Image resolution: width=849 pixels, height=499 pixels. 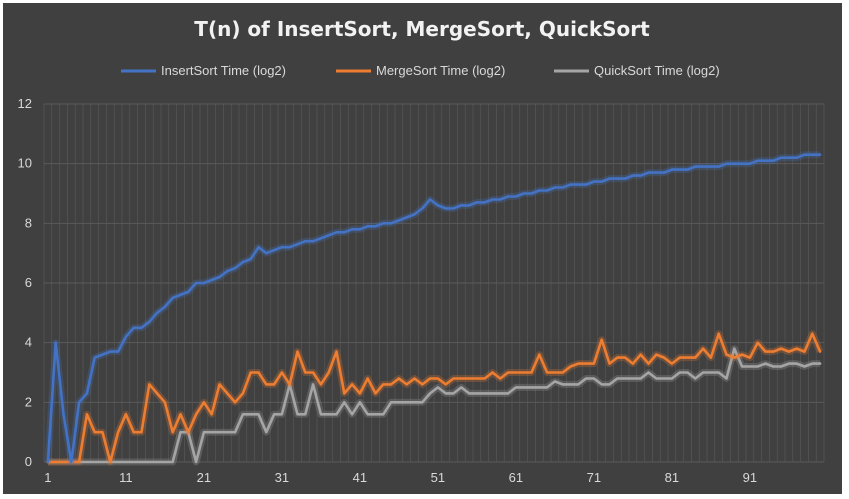 What do you see at coordinates (28, 401) in the screenshot?
I see `y-tick-label: 2` at bounding box center [28, 401].